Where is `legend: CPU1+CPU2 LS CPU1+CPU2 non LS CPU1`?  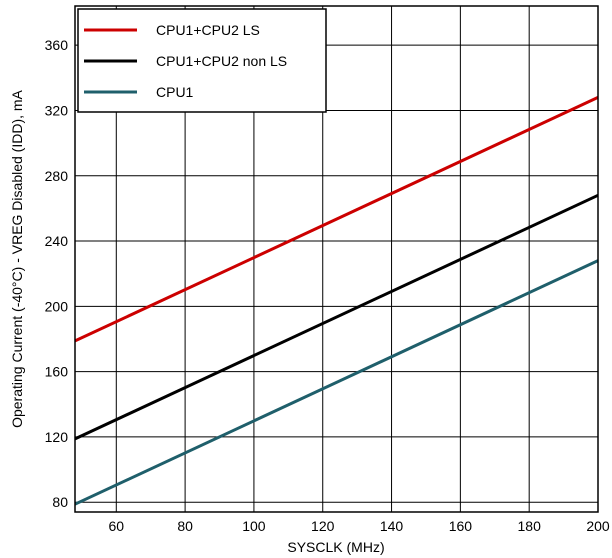 legend: CPU1+CPU2 LS CPU1+CPU2 non LS CPU1 is located at coordinates (202, 60).